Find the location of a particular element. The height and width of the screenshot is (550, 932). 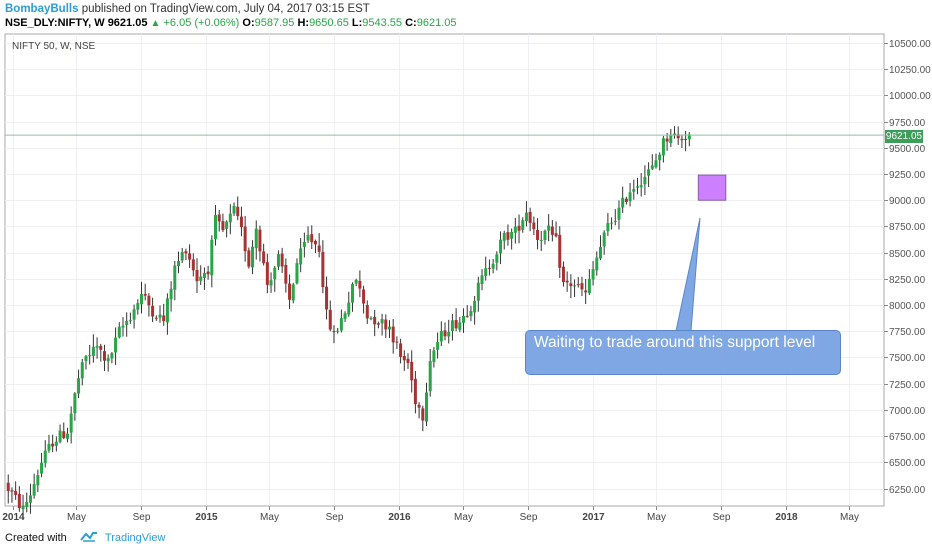

y-tick-label: 9500.00 is located at coordinates (907, 149).